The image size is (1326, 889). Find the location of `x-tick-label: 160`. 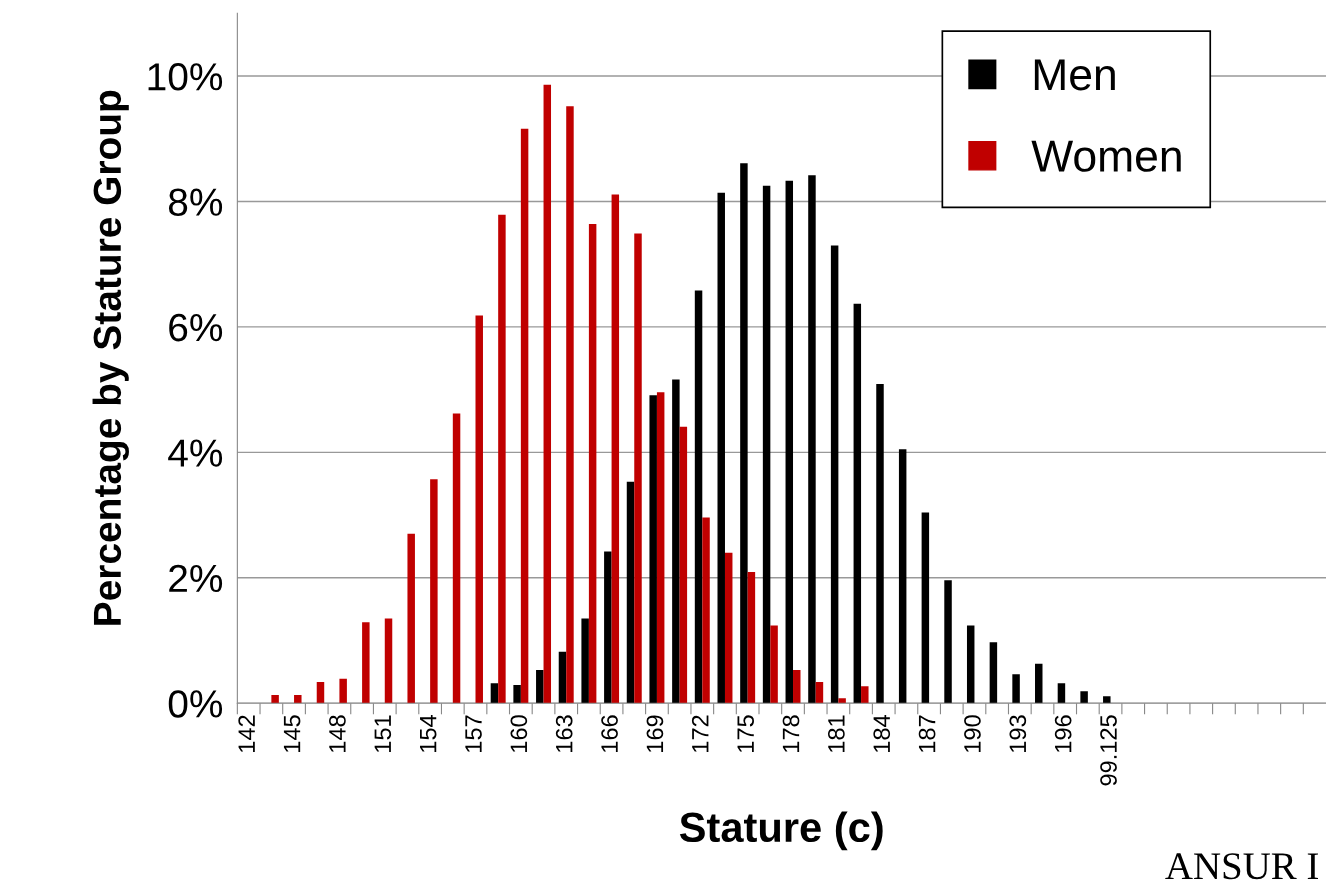

x-tick-label: 160 is located at coordinates (519, 733).